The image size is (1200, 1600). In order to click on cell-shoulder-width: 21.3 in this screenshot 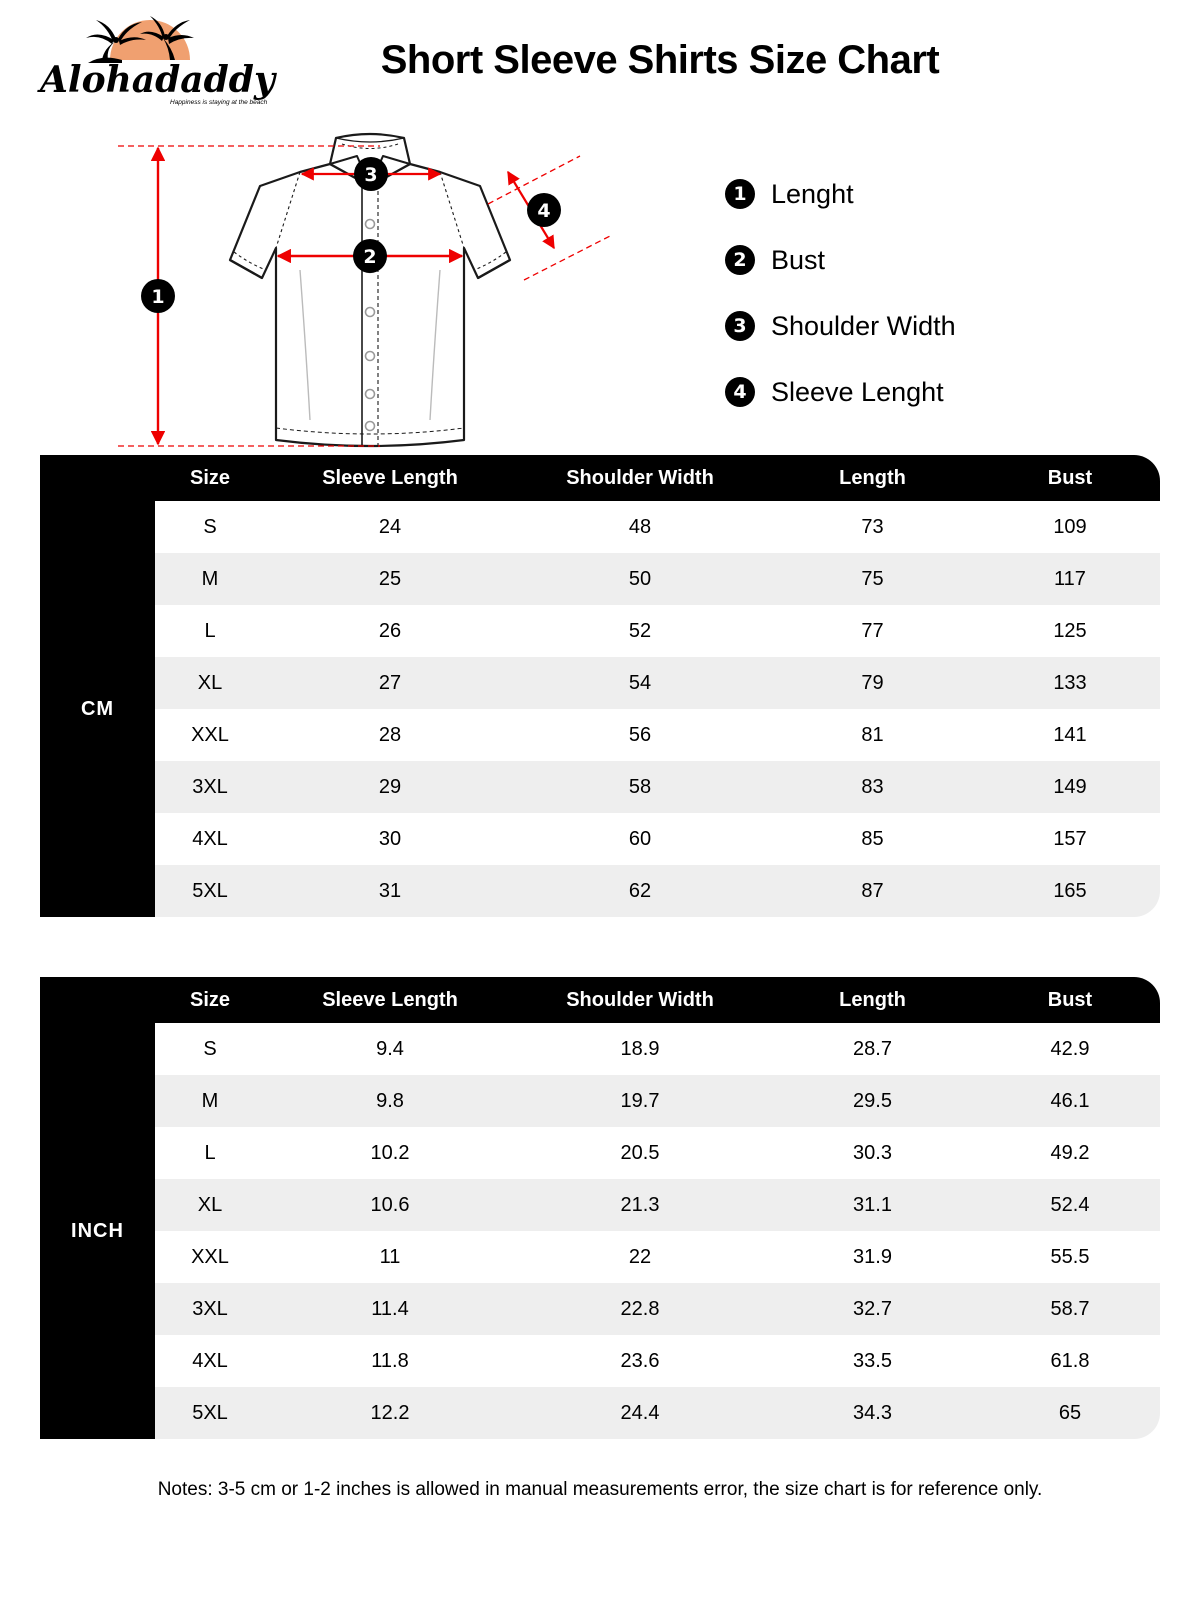, I will do `click(640, 1205)`.